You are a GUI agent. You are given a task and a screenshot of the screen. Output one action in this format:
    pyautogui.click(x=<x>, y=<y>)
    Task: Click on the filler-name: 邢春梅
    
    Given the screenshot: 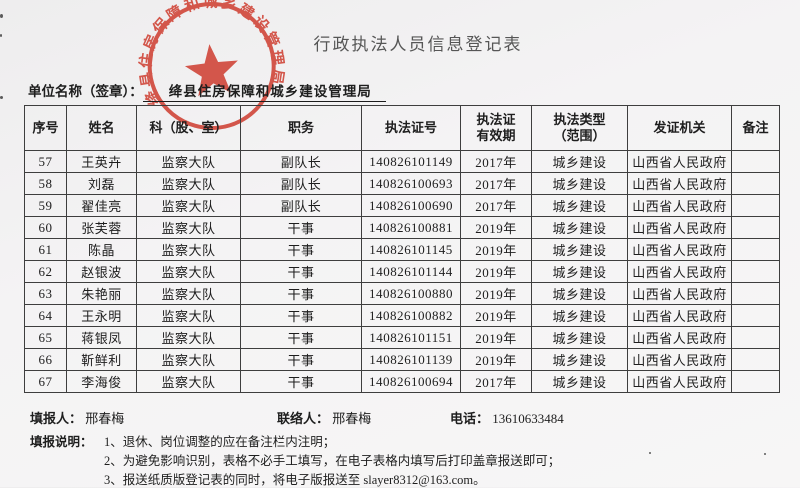 What is the action you would take?
    pyautogui.click(x=105, y=418)
    